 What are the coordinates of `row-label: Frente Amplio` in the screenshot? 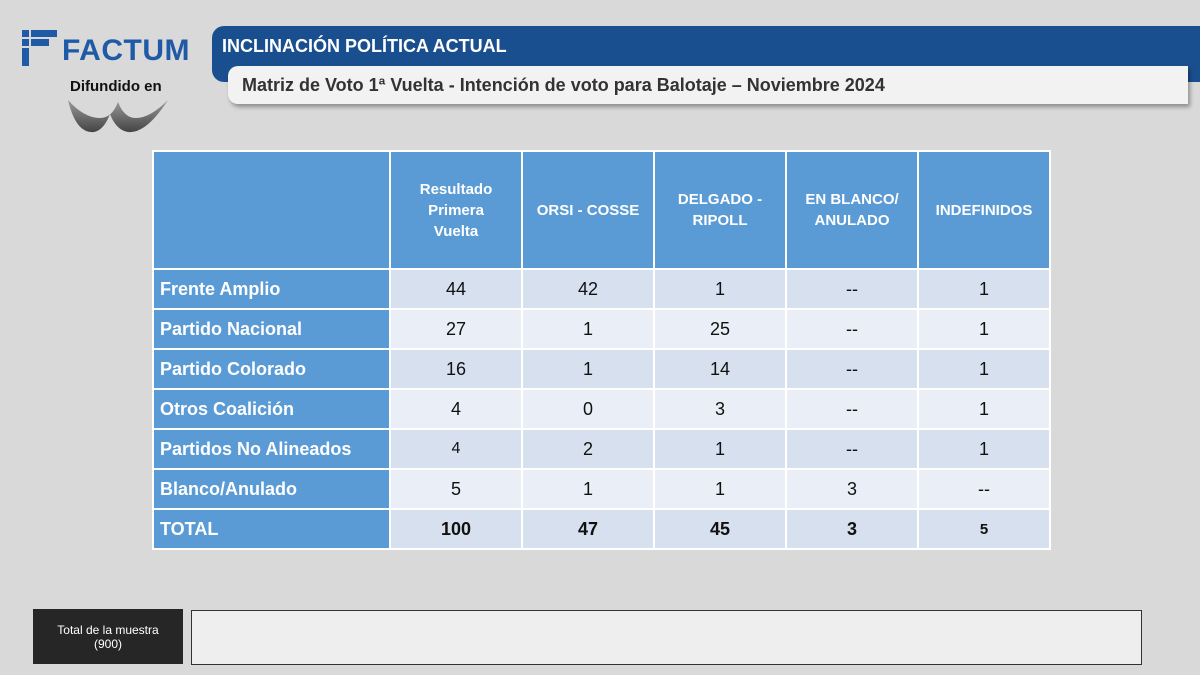 It's located at (271, 289).